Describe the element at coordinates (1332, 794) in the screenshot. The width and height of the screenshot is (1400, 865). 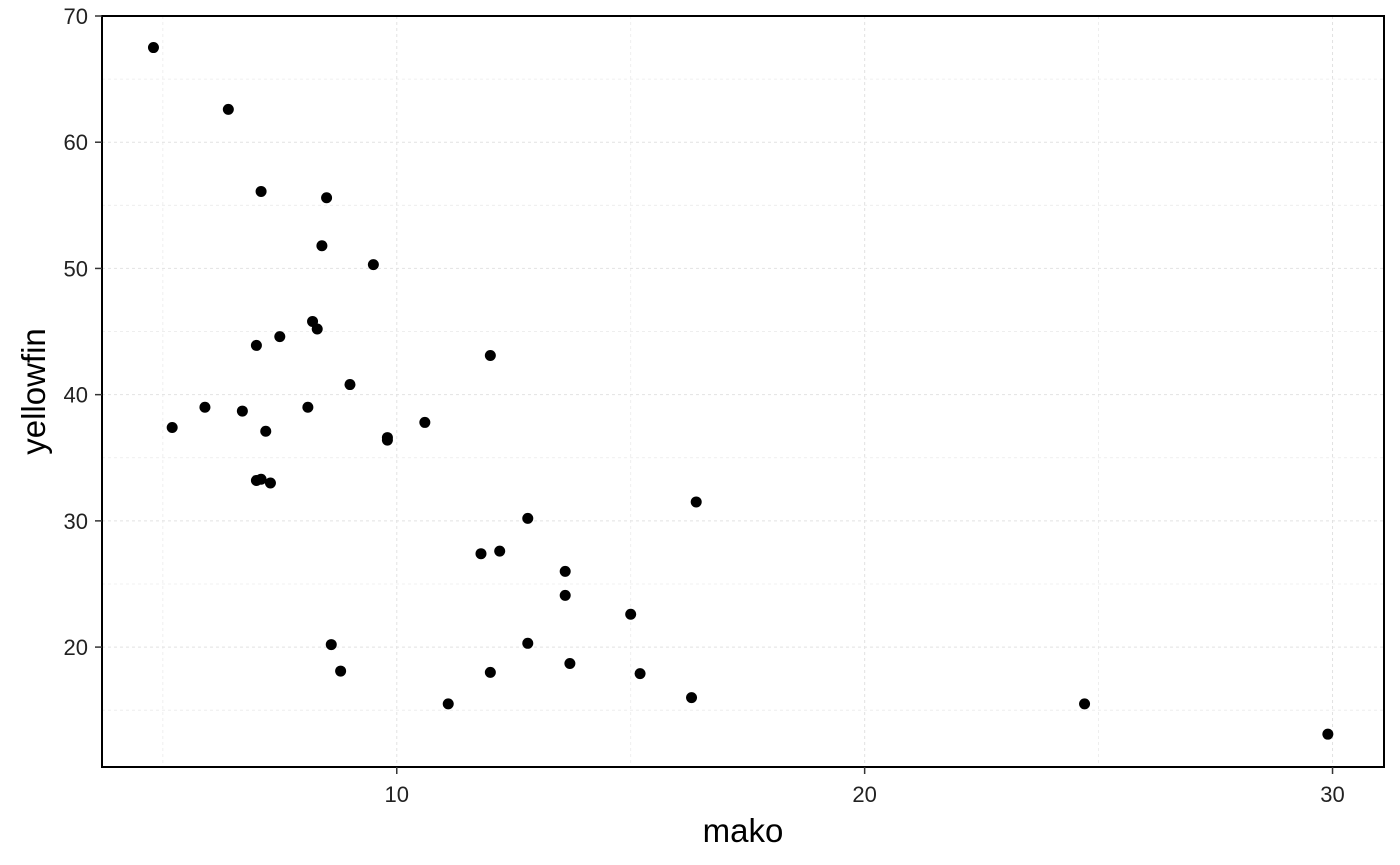
I see `x-tick-label: 30` at that location.